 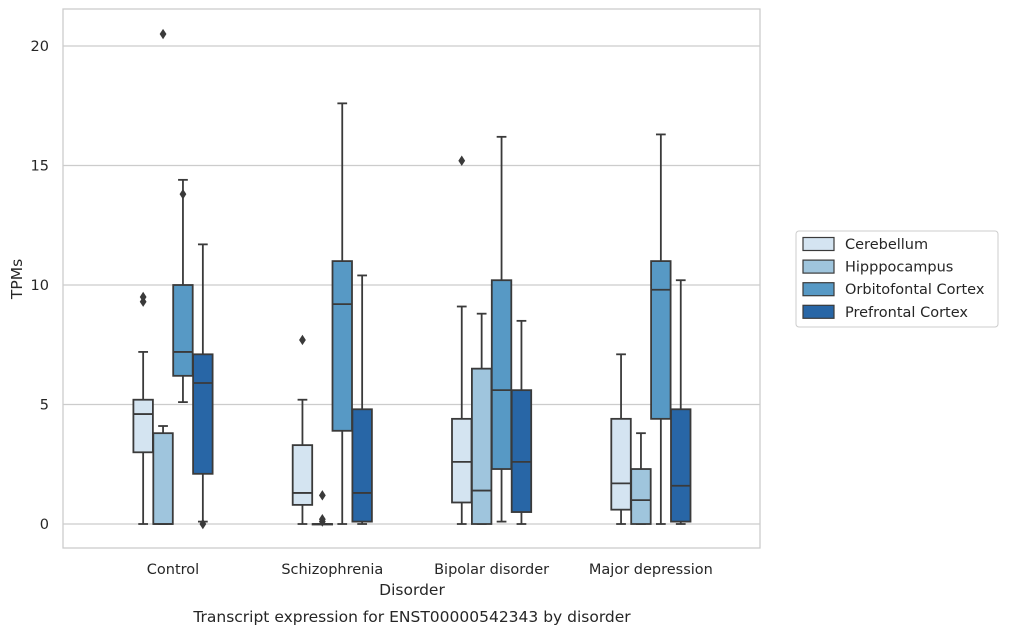 I want to click on y-tick-label: 0, so click(x=44, y=525).